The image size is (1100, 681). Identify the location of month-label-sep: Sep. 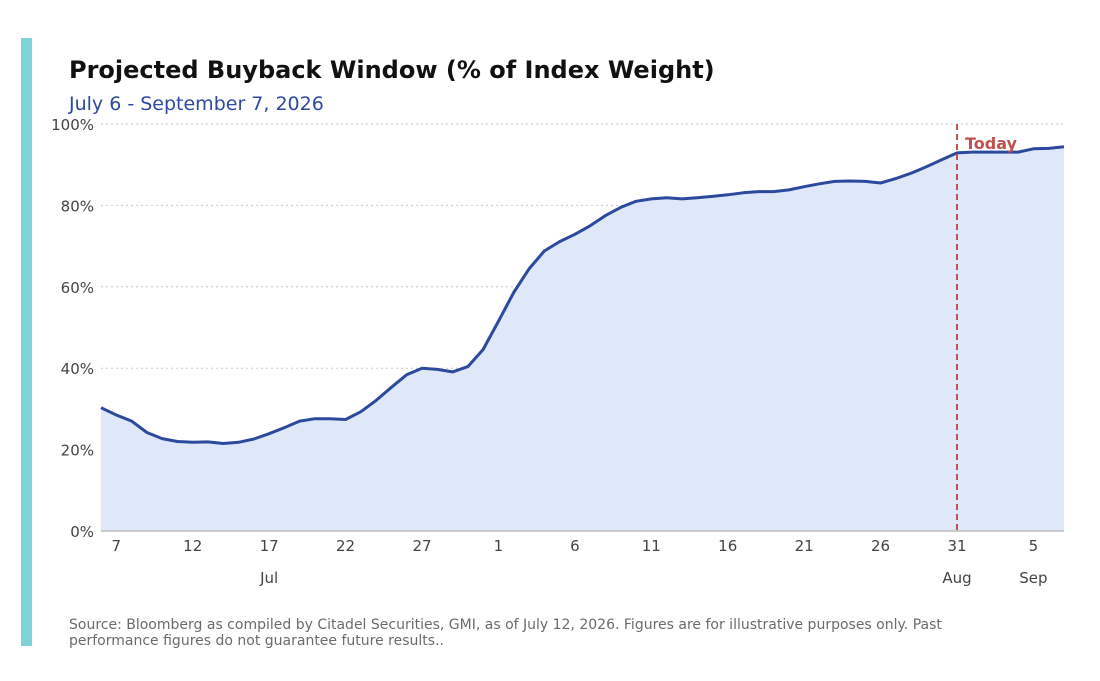
(1033, 578).